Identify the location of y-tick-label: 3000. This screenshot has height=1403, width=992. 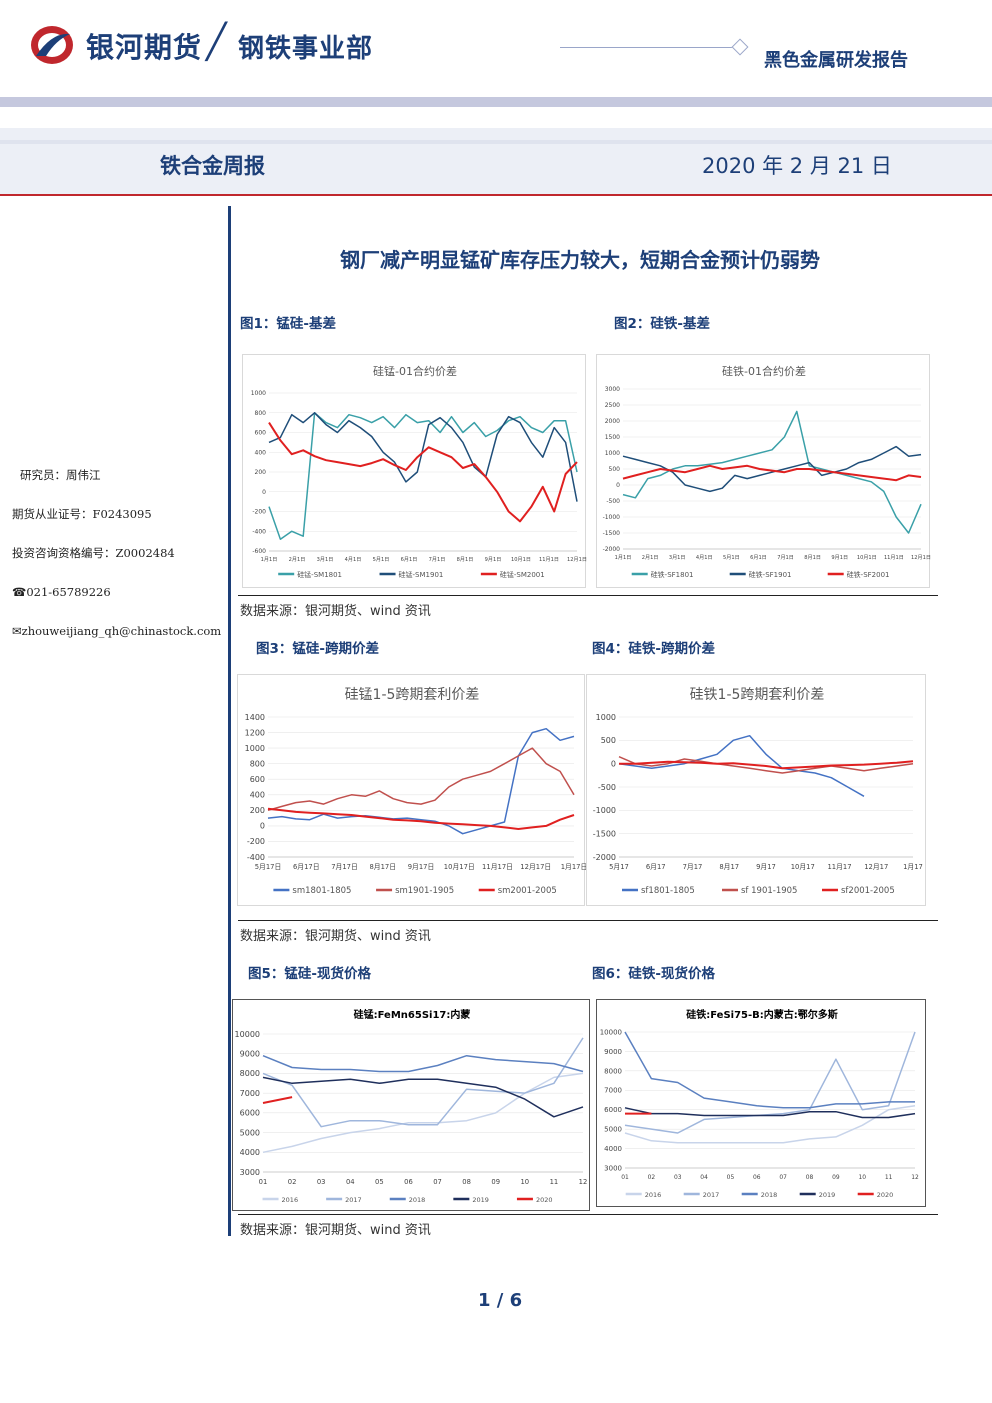
(250, 1172).